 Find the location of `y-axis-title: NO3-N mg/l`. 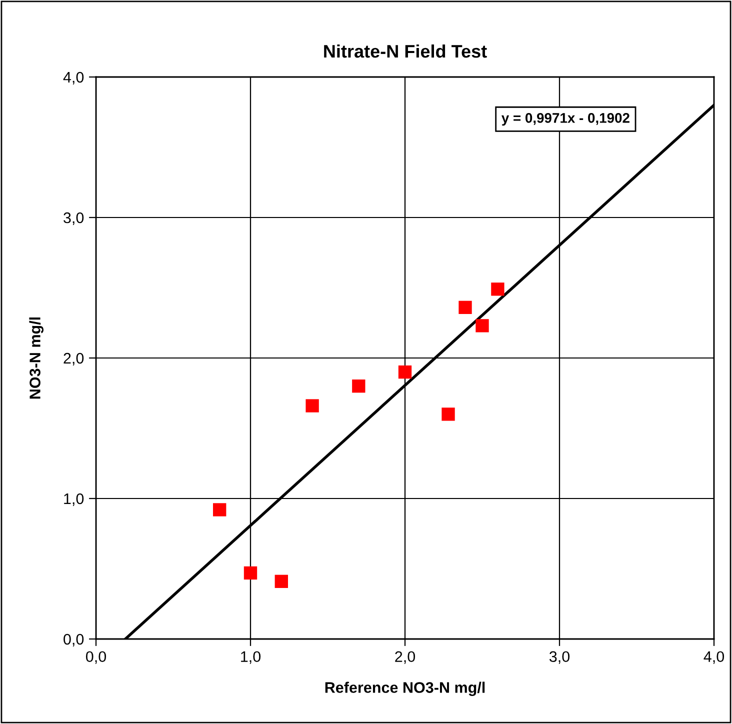

y-axis-title: NO3-N mg/l is located at coordinates (36, 358).